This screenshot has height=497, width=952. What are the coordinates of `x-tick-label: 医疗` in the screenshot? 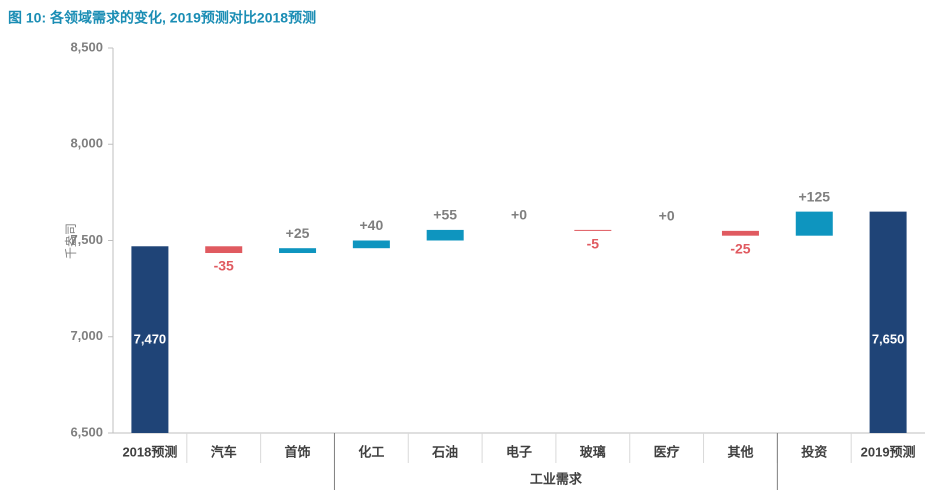 It's located at (667, 451).